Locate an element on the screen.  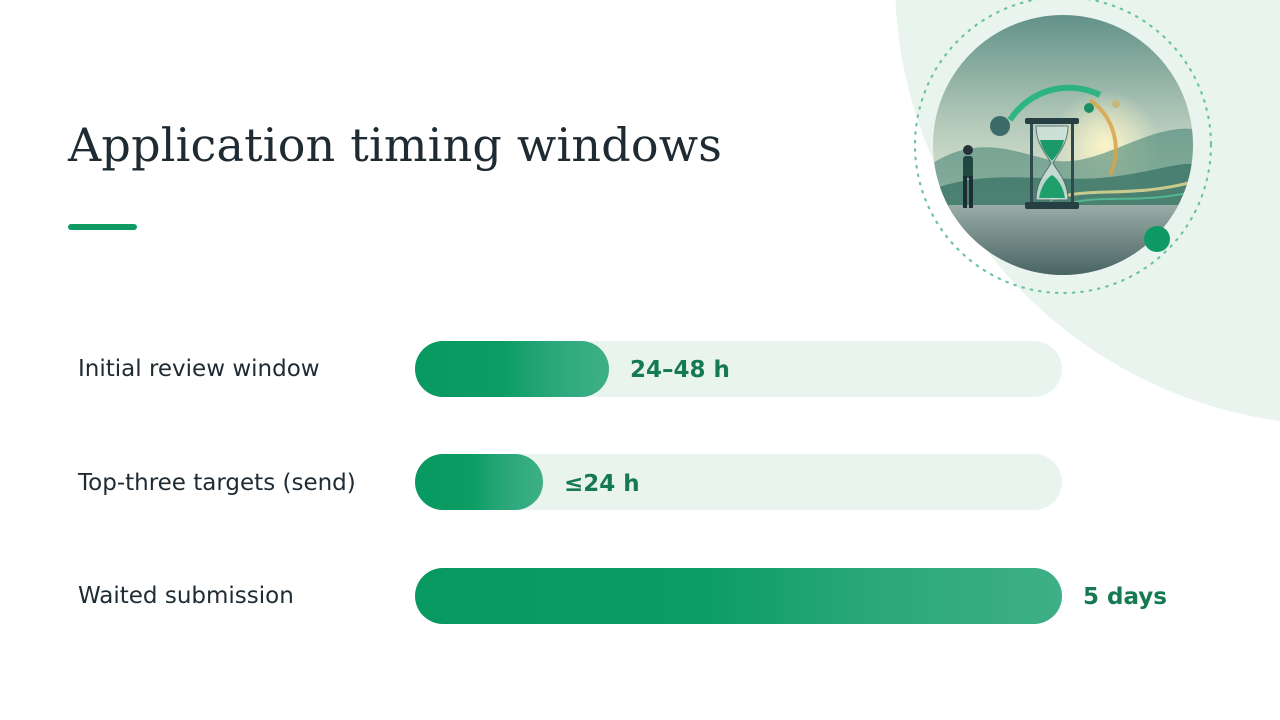
bar-label-waited-submission: Waited submission is located at coordinates (186, 596).